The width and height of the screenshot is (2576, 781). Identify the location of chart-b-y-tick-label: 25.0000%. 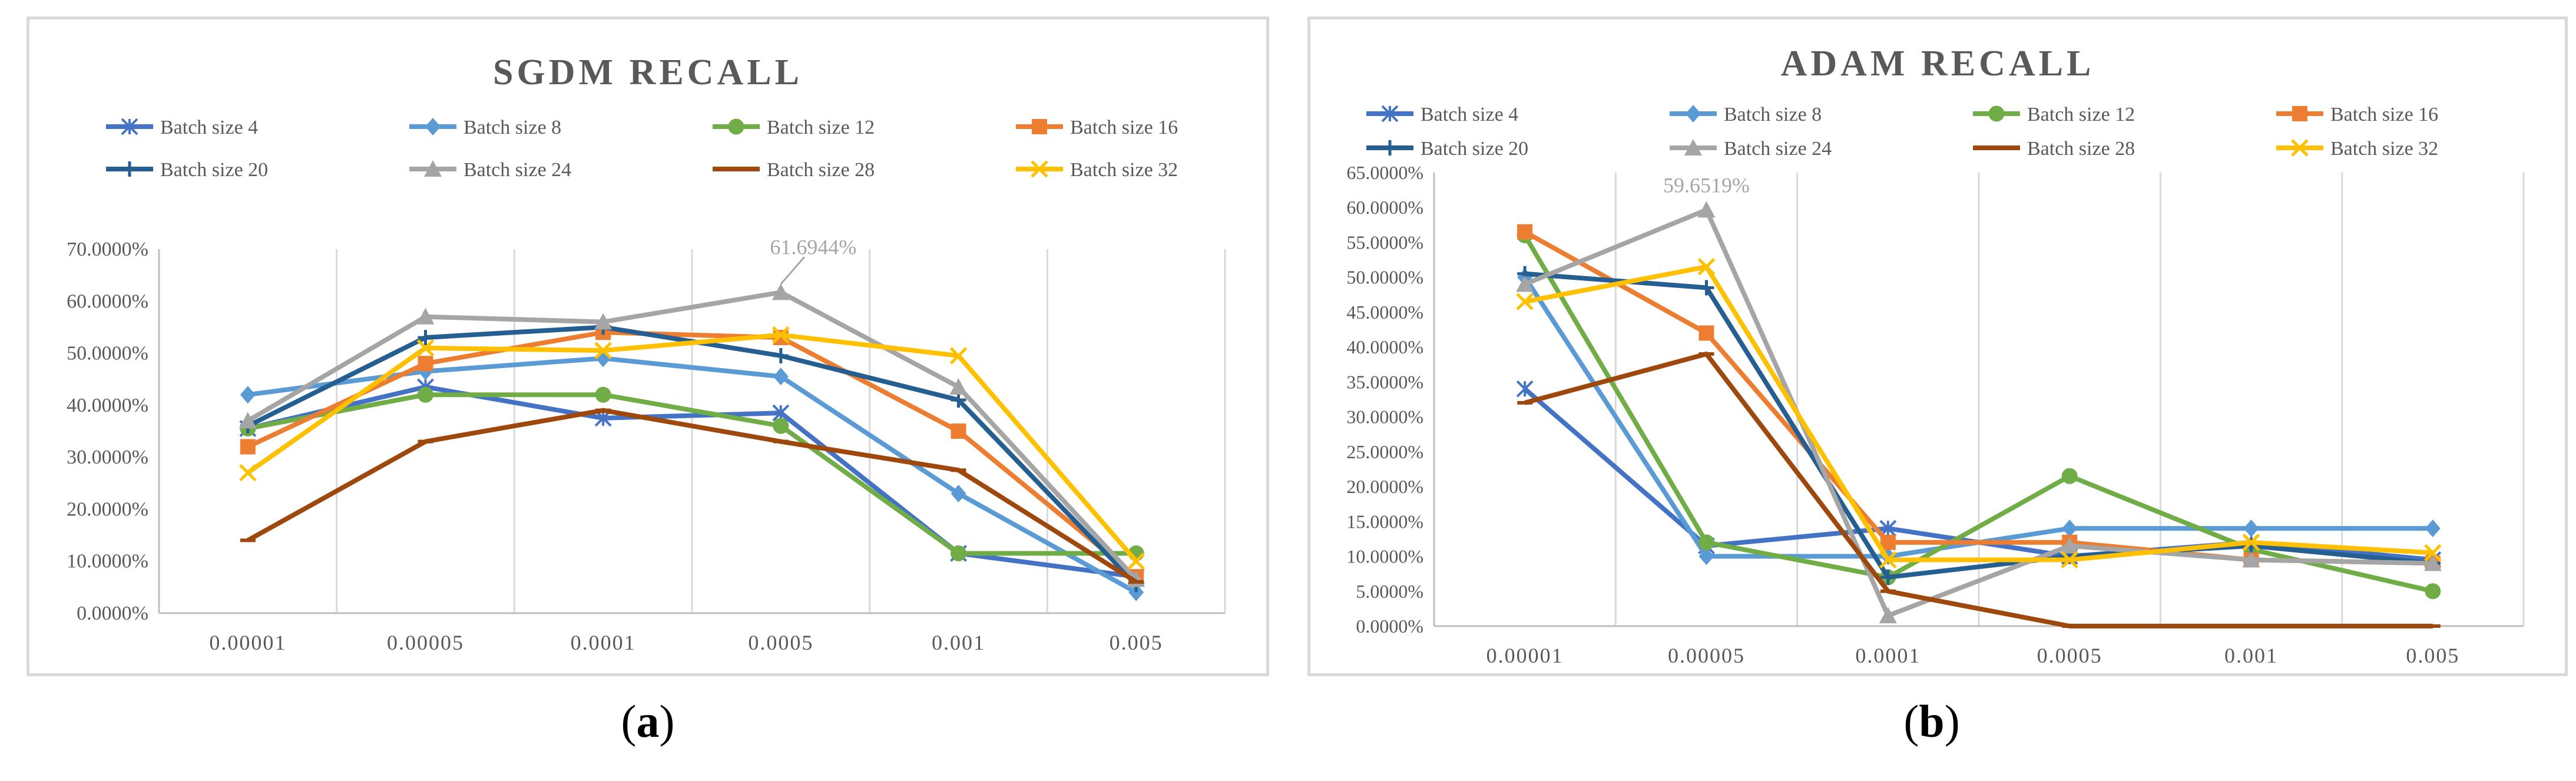
(1384, 451).